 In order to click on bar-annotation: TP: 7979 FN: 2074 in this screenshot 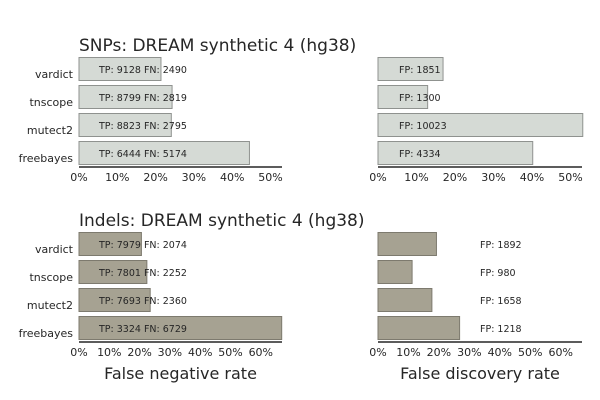, I will do `click(142, 245)`.